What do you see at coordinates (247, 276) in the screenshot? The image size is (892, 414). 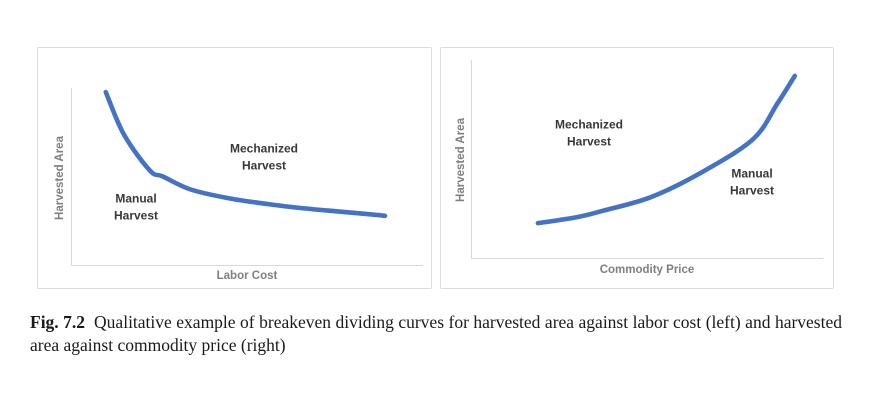 I see `x-axis-title: Labor Cost` at bounding box center [247, 276].